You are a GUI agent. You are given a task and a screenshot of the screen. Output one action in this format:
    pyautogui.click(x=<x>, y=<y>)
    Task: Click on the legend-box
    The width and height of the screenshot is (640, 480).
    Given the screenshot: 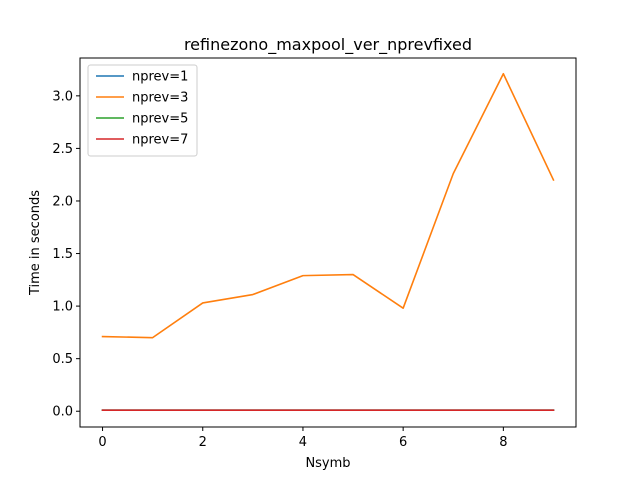 What is the action you would take?
    pyautogui.click(x=142, y=110)
    